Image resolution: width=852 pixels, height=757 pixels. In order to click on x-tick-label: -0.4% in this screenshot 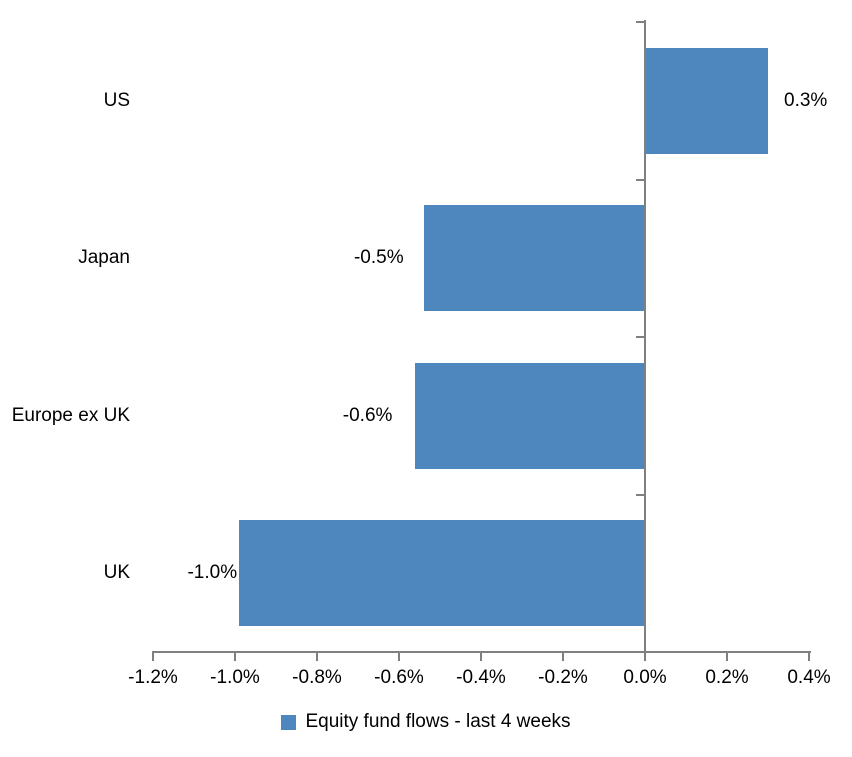, I will do `click(481, 677)`.